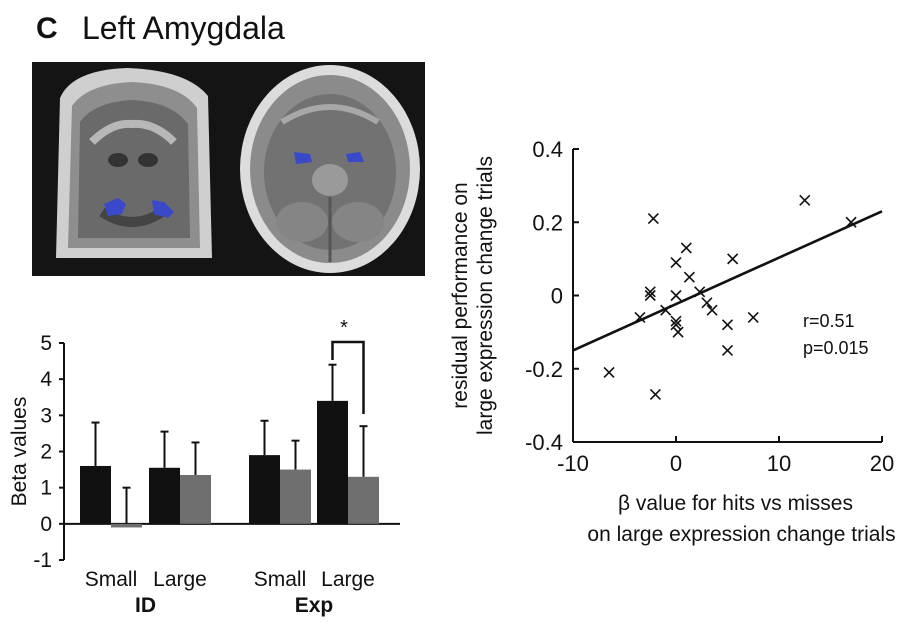 The height and width of the screenshot is (626, 921). What do you see at coordinates (314, 605) in the screenshot?
I see `bar-group-label: Exp` at bounding box center [314, 605].